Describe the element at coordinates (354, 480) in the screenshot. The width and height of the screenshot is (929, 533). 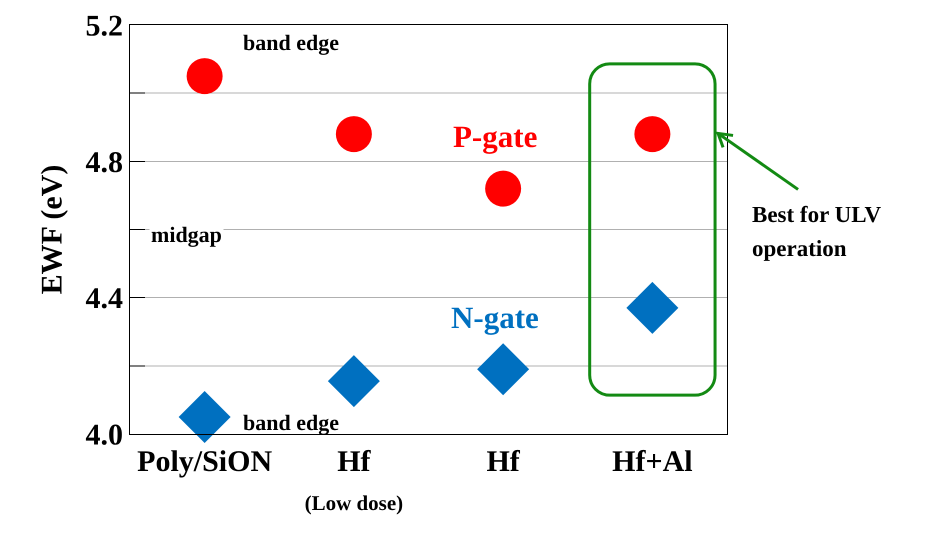
I see `x-tick-label: Hf (Low dose)` at that location.